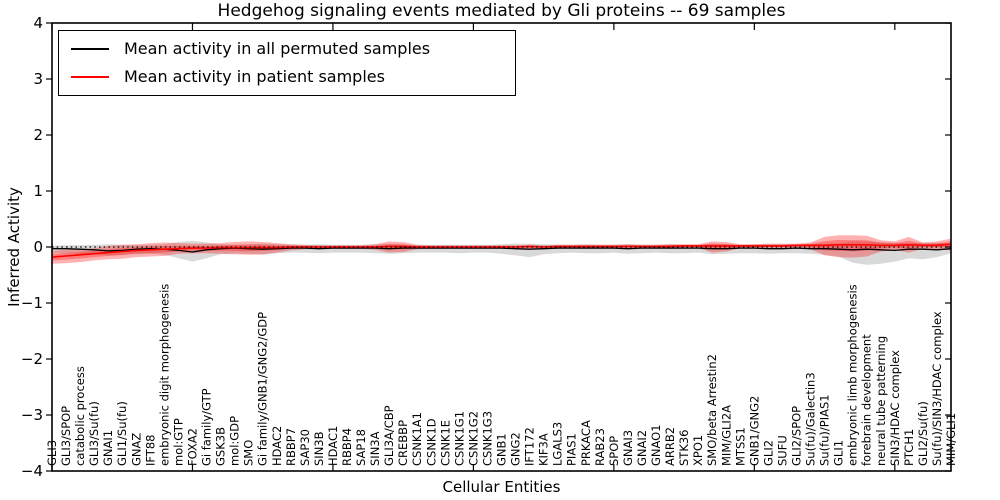  What do you see at coordinates (895, 408) in the screenshot?
I see `x-tick-label: SIN3/HDAC complex` at bounding box center [895, 408].